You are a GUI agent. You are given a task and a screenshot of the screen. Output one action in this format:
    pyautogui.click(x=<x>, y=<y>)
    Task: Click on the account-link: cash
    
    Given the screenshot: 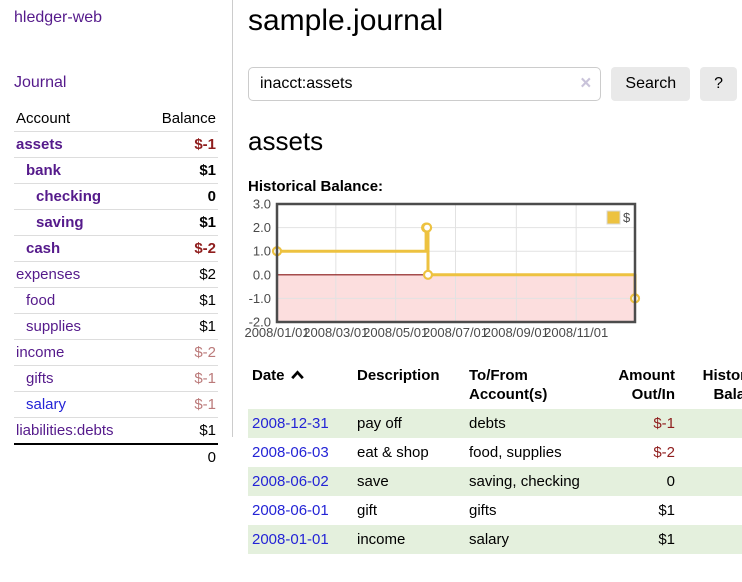 What is the action you would take?
    pyautogui.click(x=43, y=248)
    